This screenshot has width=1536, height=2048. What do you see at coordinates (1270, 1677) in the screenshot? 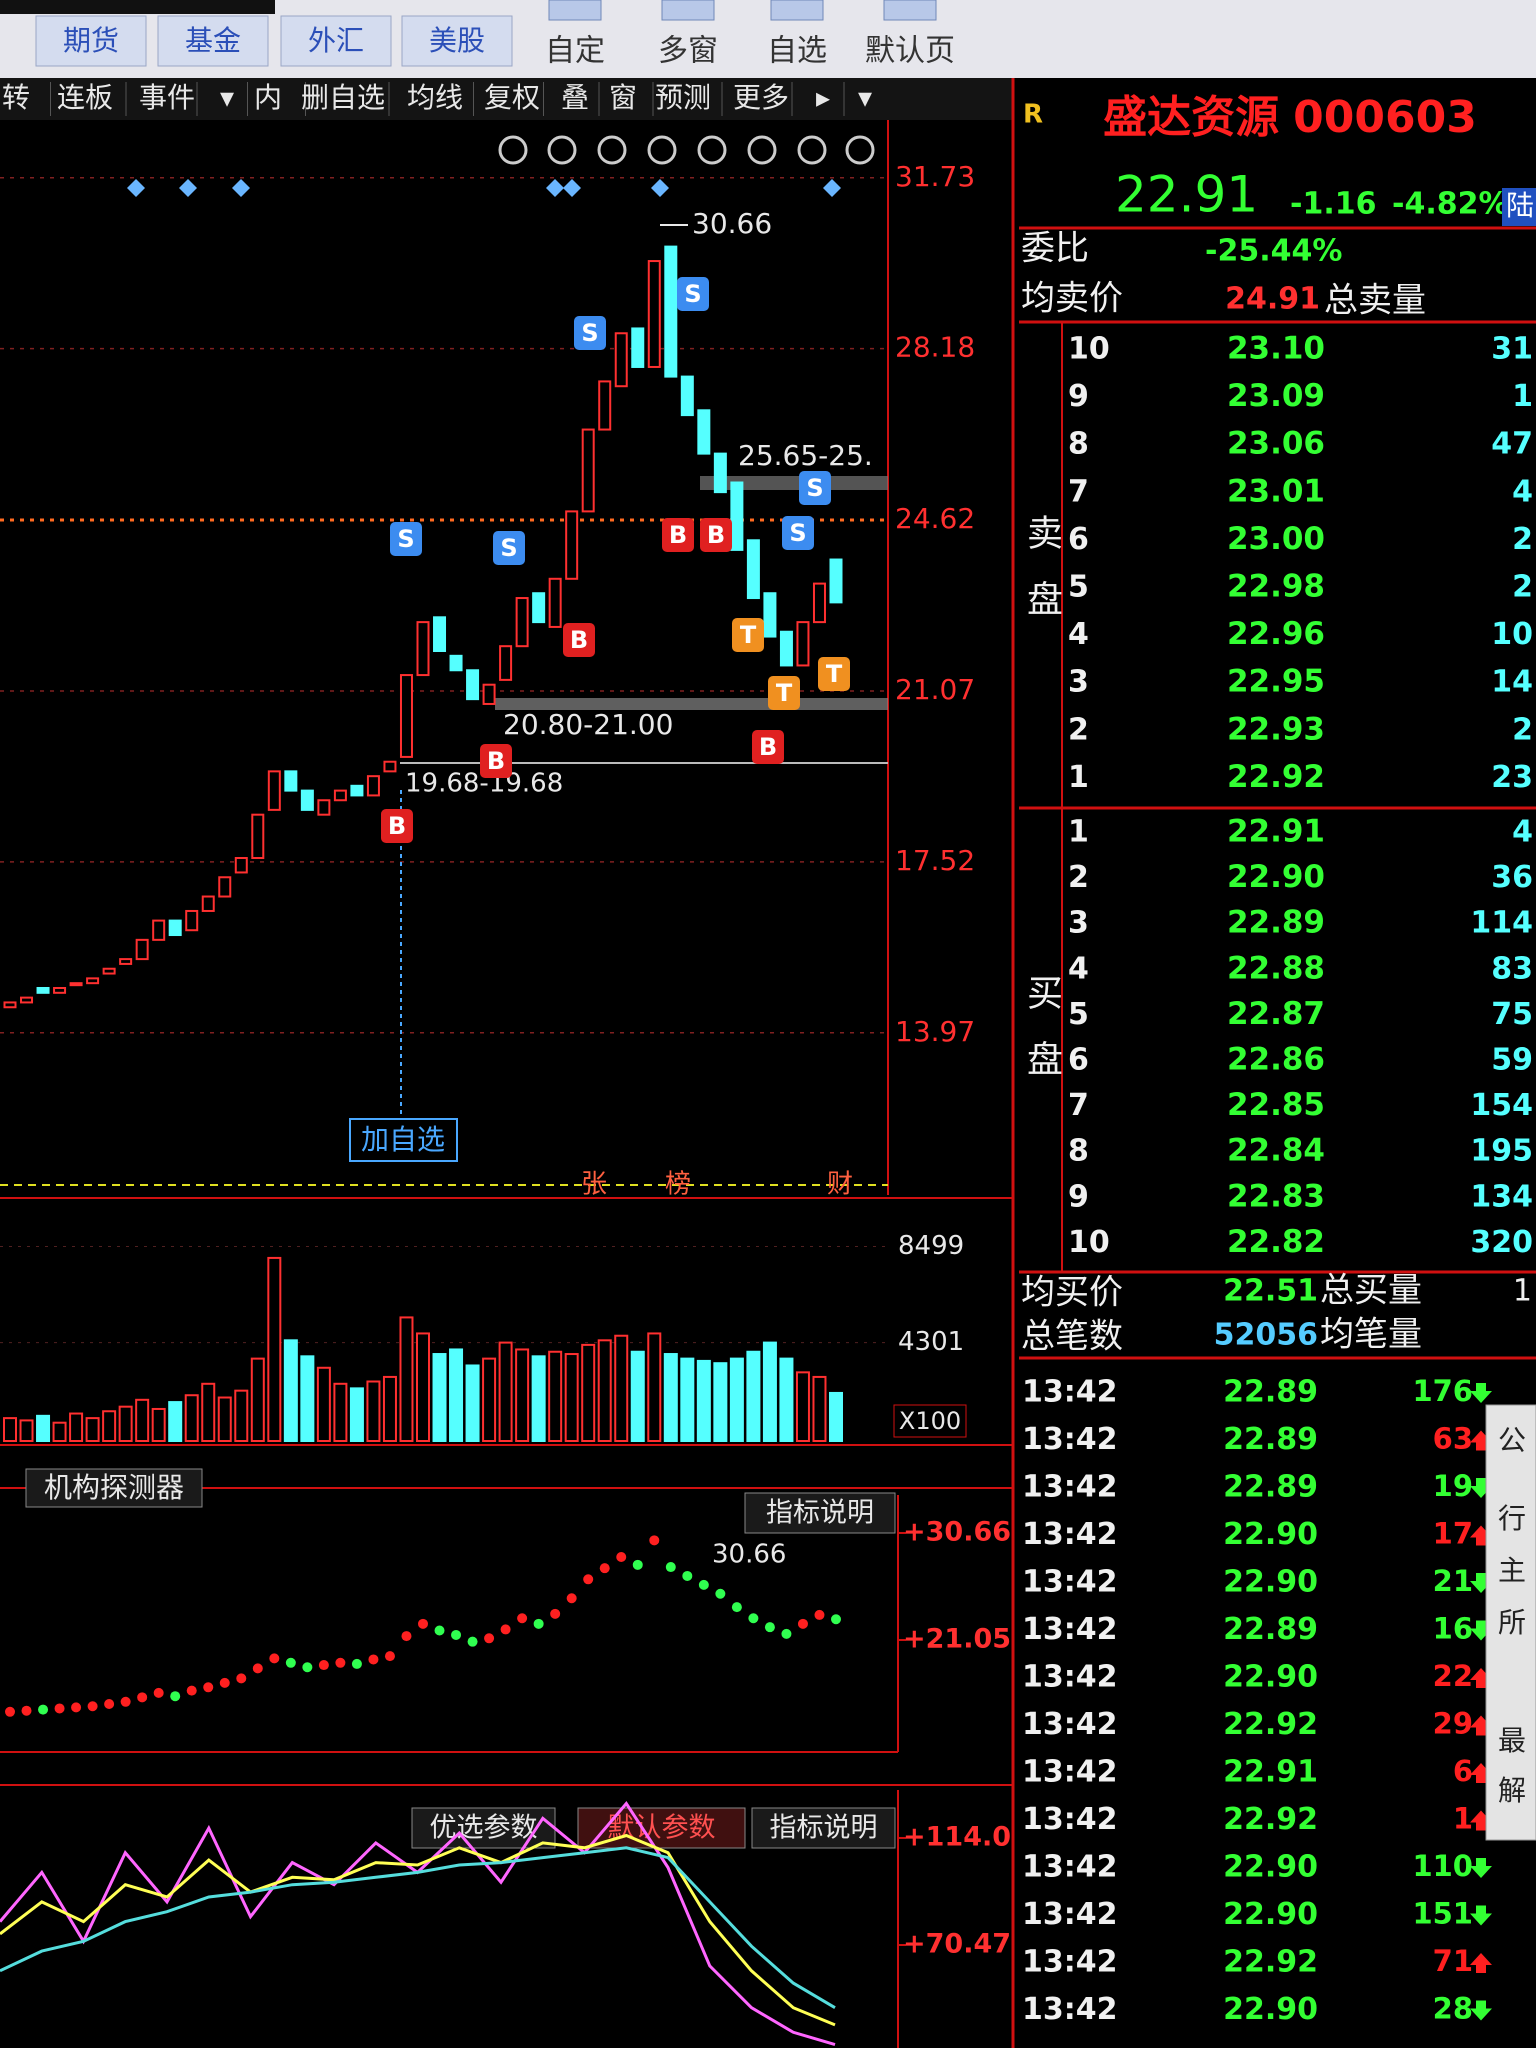
I see `trade-price: 22.90` at bounding box center [1270, 1677].